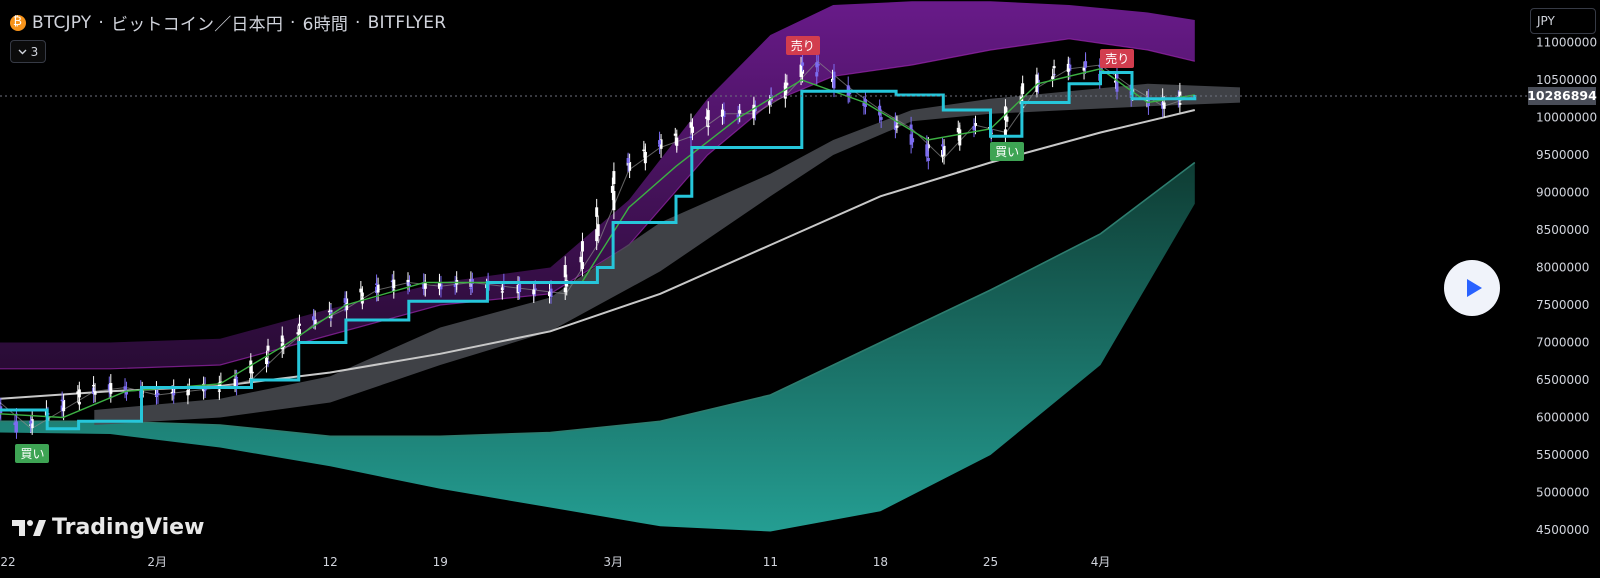 The width and height of the screenshot is (1600, 578). I want to click on time-tick-label: 12, so click(330, 562).